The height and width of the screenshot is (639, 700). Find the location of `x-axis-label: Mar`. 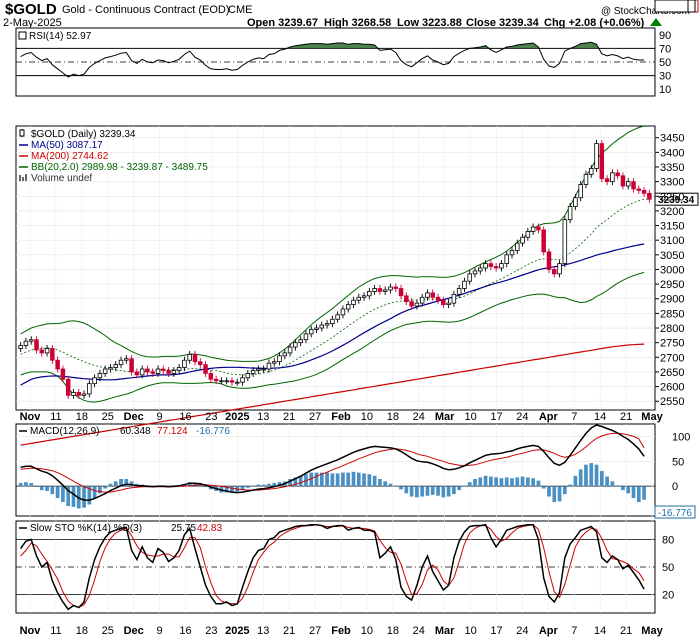

x-axis-label: Mar is located at coordinates (445, 417).